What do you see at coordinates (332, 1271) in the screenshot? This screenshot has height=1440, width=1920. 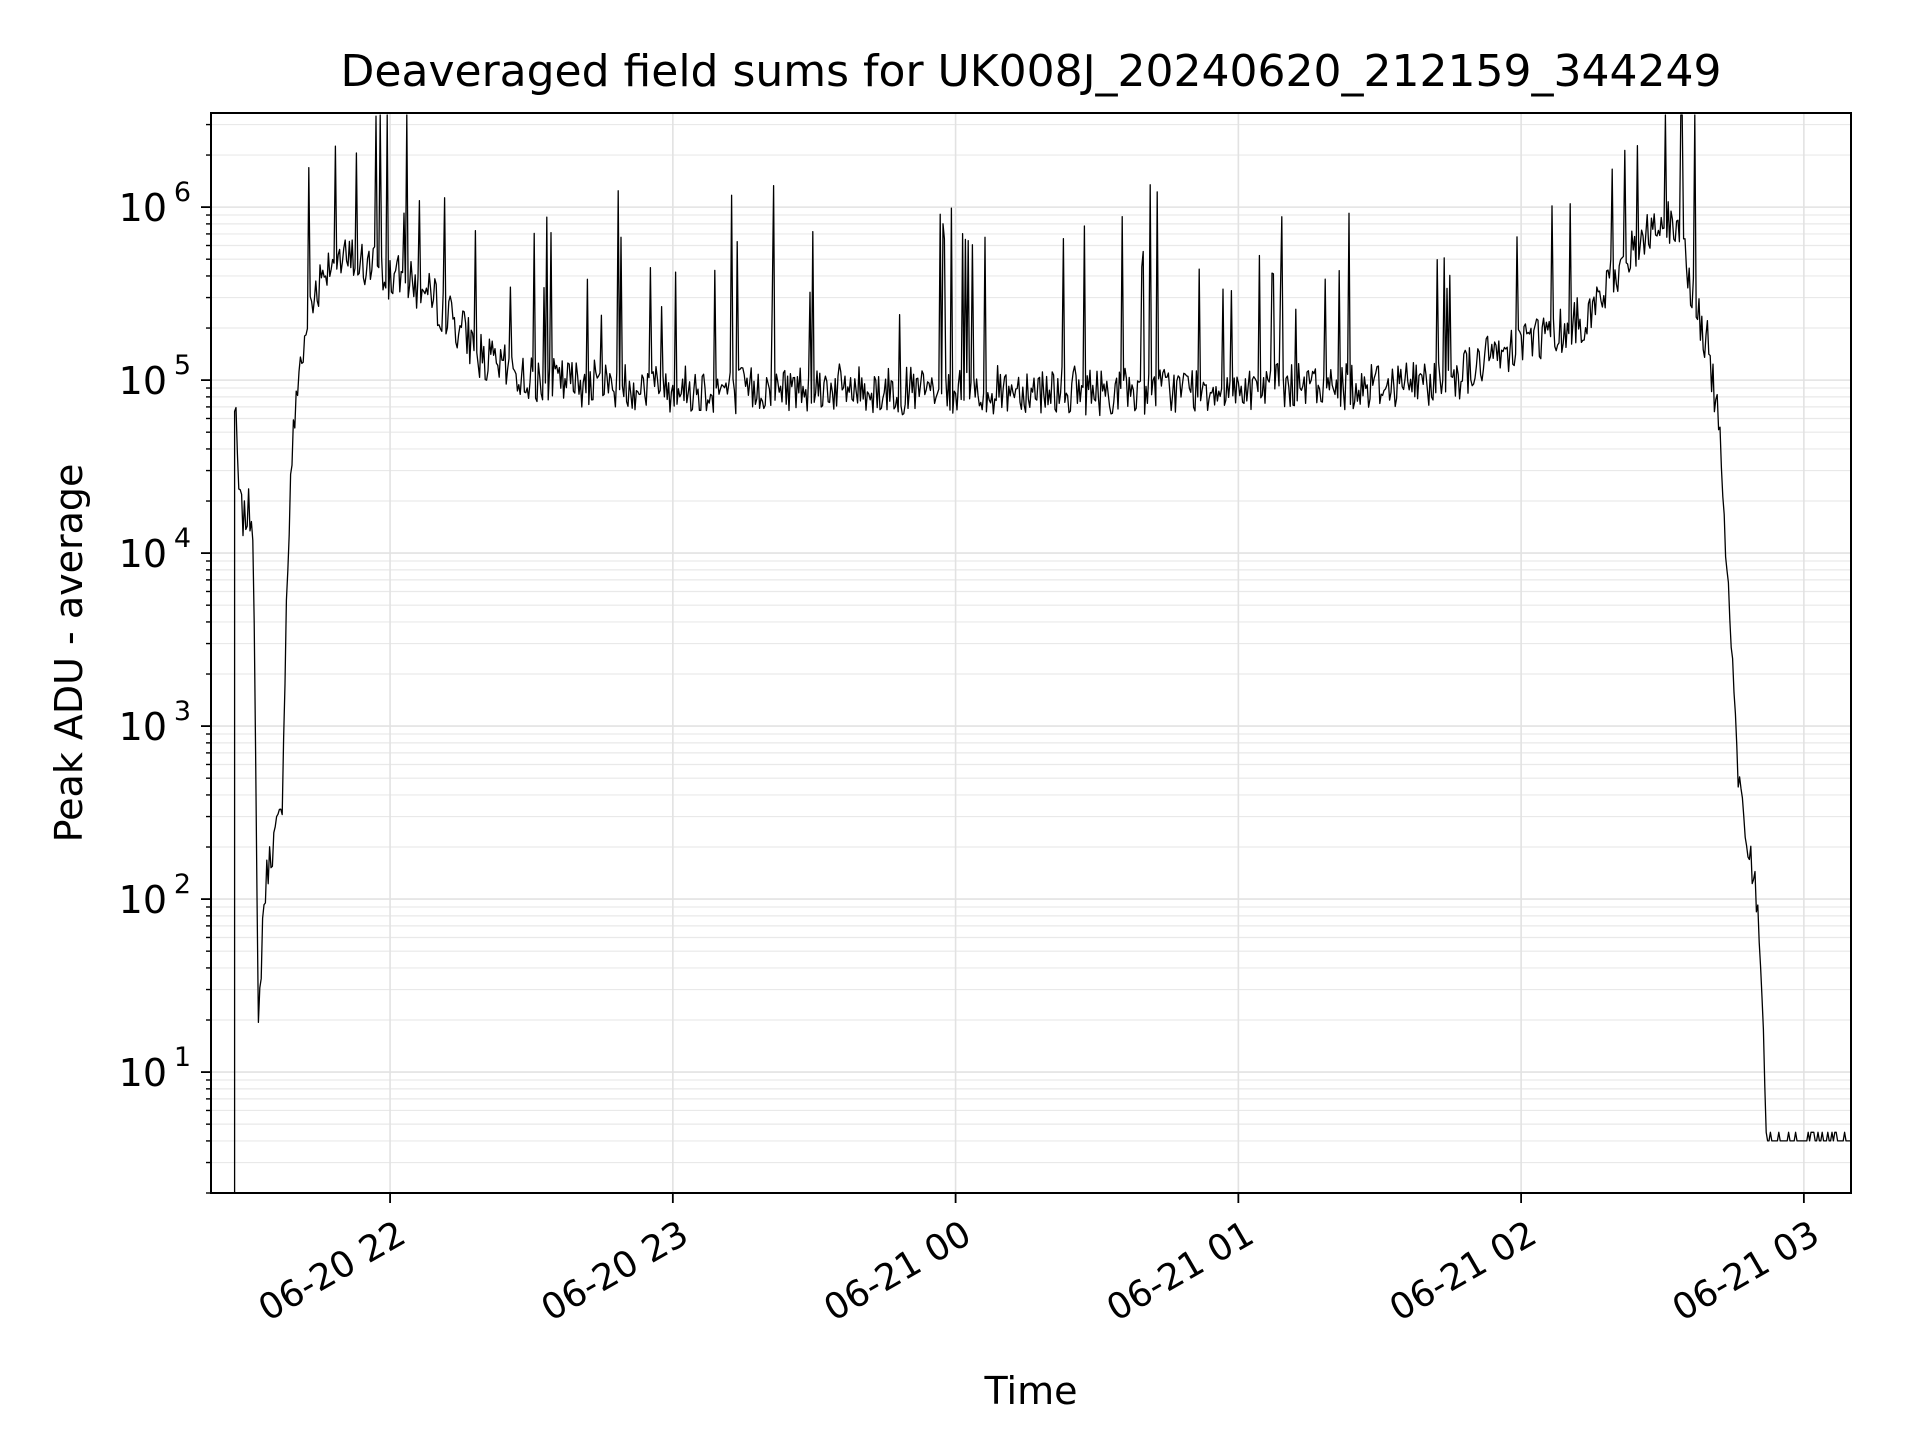 I see `x-tick-label: 06-20 22` at bounding box center [332, 1271].